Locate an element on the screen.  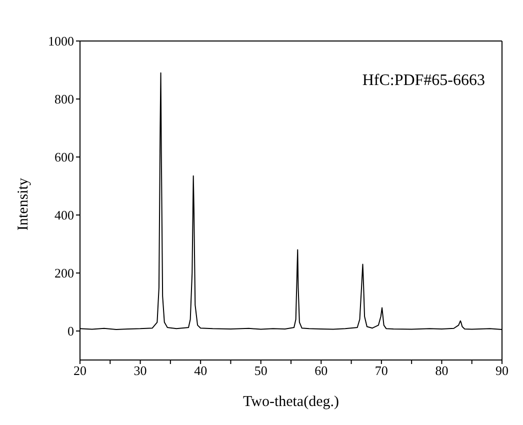
y-tick-label: 600 is located at coordinates (64, 157).